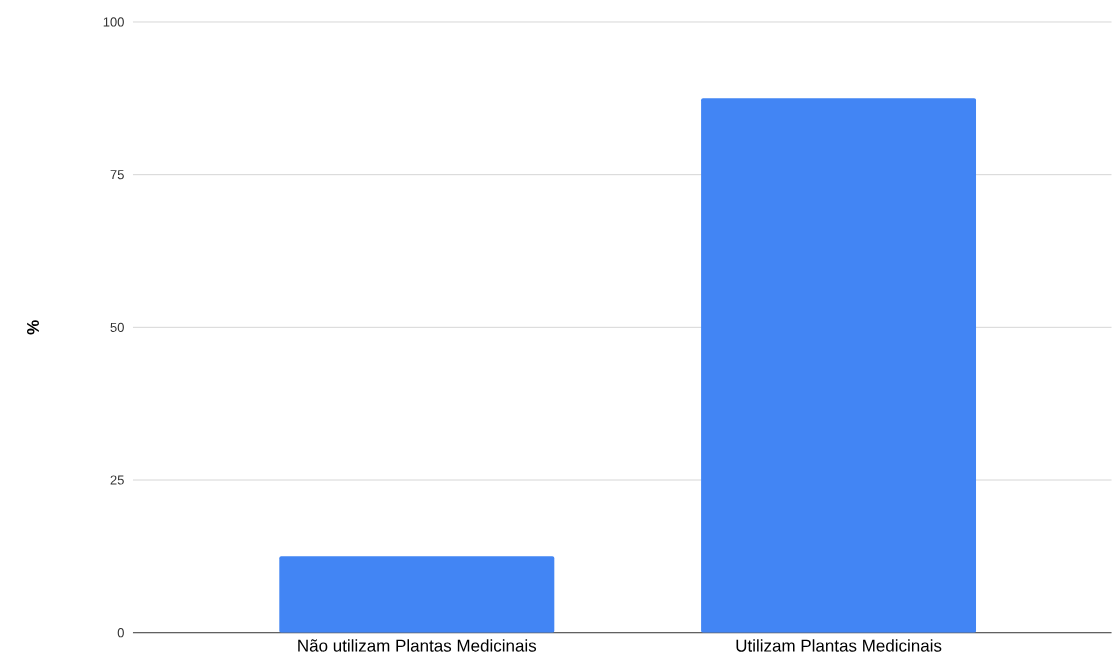 The width and height of the screenshot is (1112, 668). Describe the element at coordinates (117, 175) in the screenshot. I see `y-tick-label: 75` at that location.